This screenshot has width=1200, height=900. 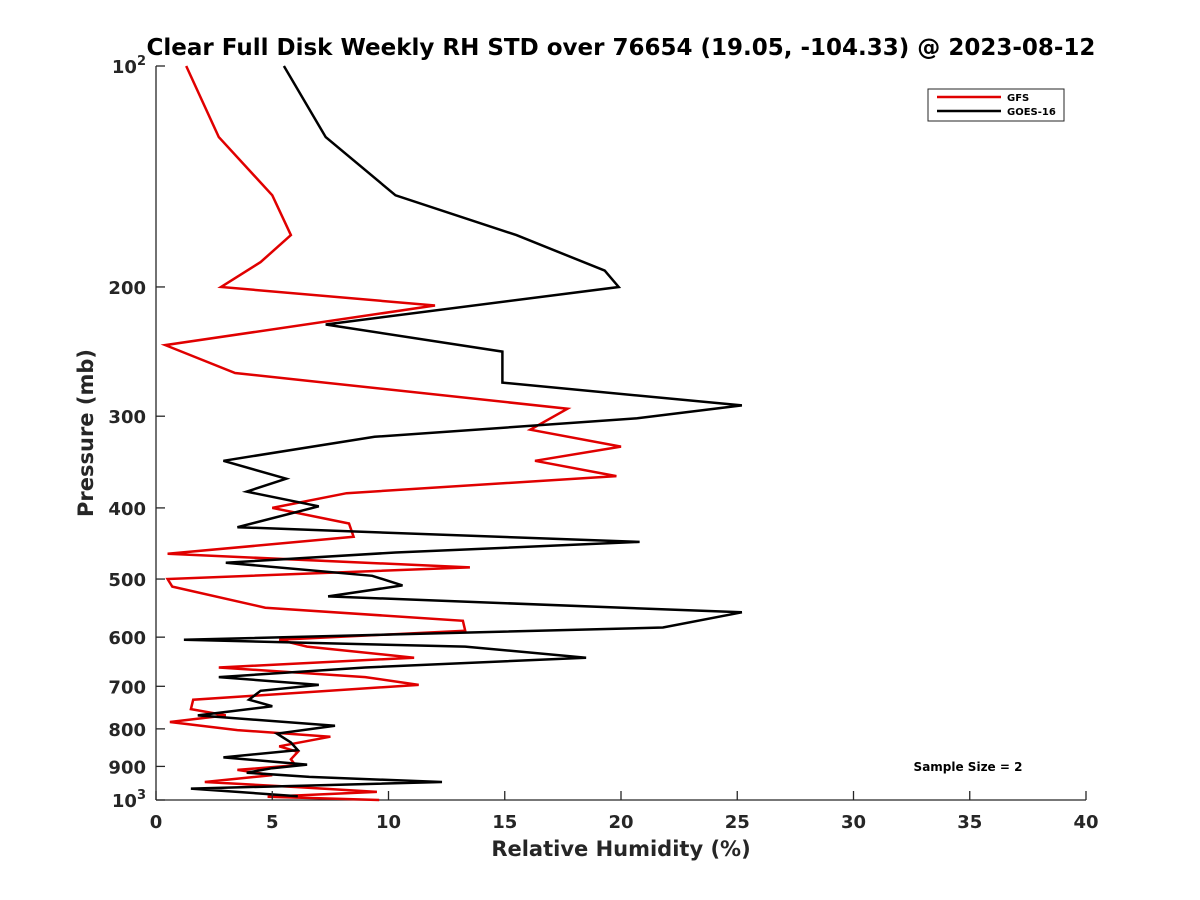 What do you see at coordinates (127, 687) in the screenshot?
I see `y-tick-label: 700` at bounding box center [127, 687].